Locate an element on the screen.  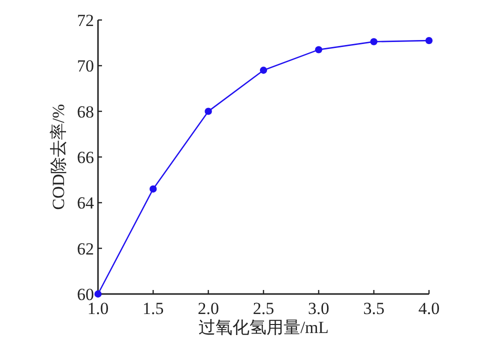
y-axis-title: COD除去率/% is located at coordinates (58, 157).